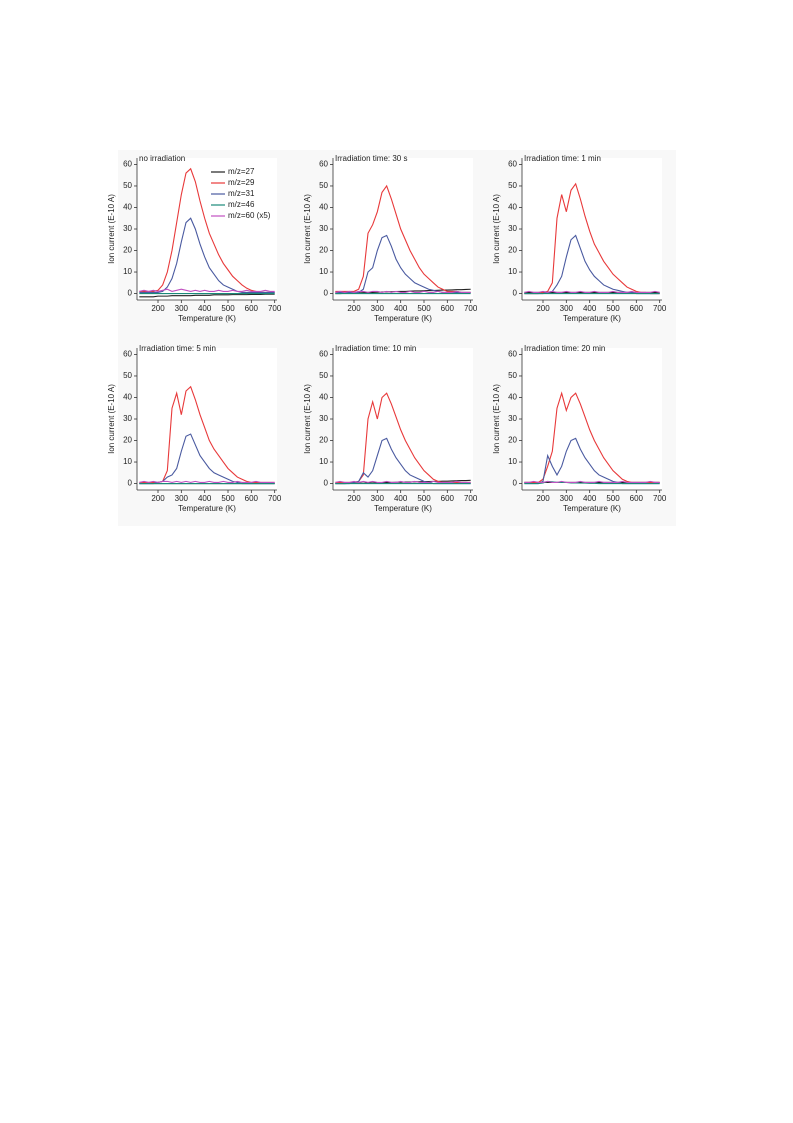  I want to click on panel-title: no irradiation, so click(162, 158).